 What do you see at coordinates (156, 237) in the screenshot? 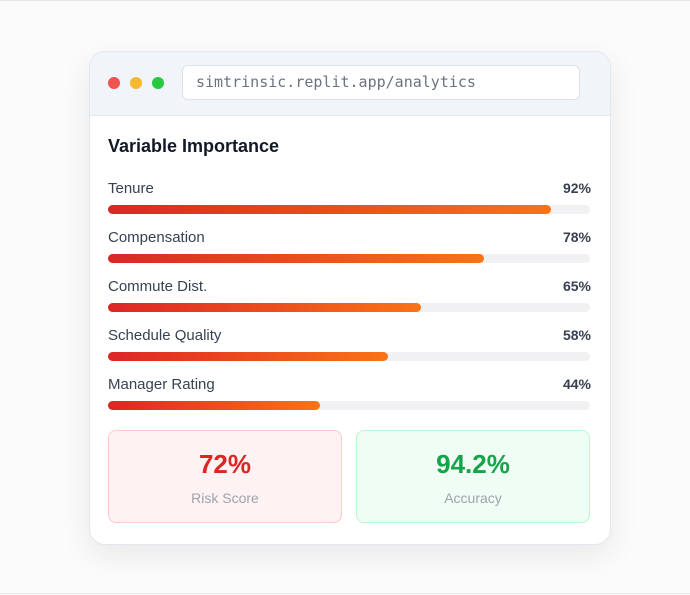
I see `variable-label: Compensation` at bounding box center [156, 237].